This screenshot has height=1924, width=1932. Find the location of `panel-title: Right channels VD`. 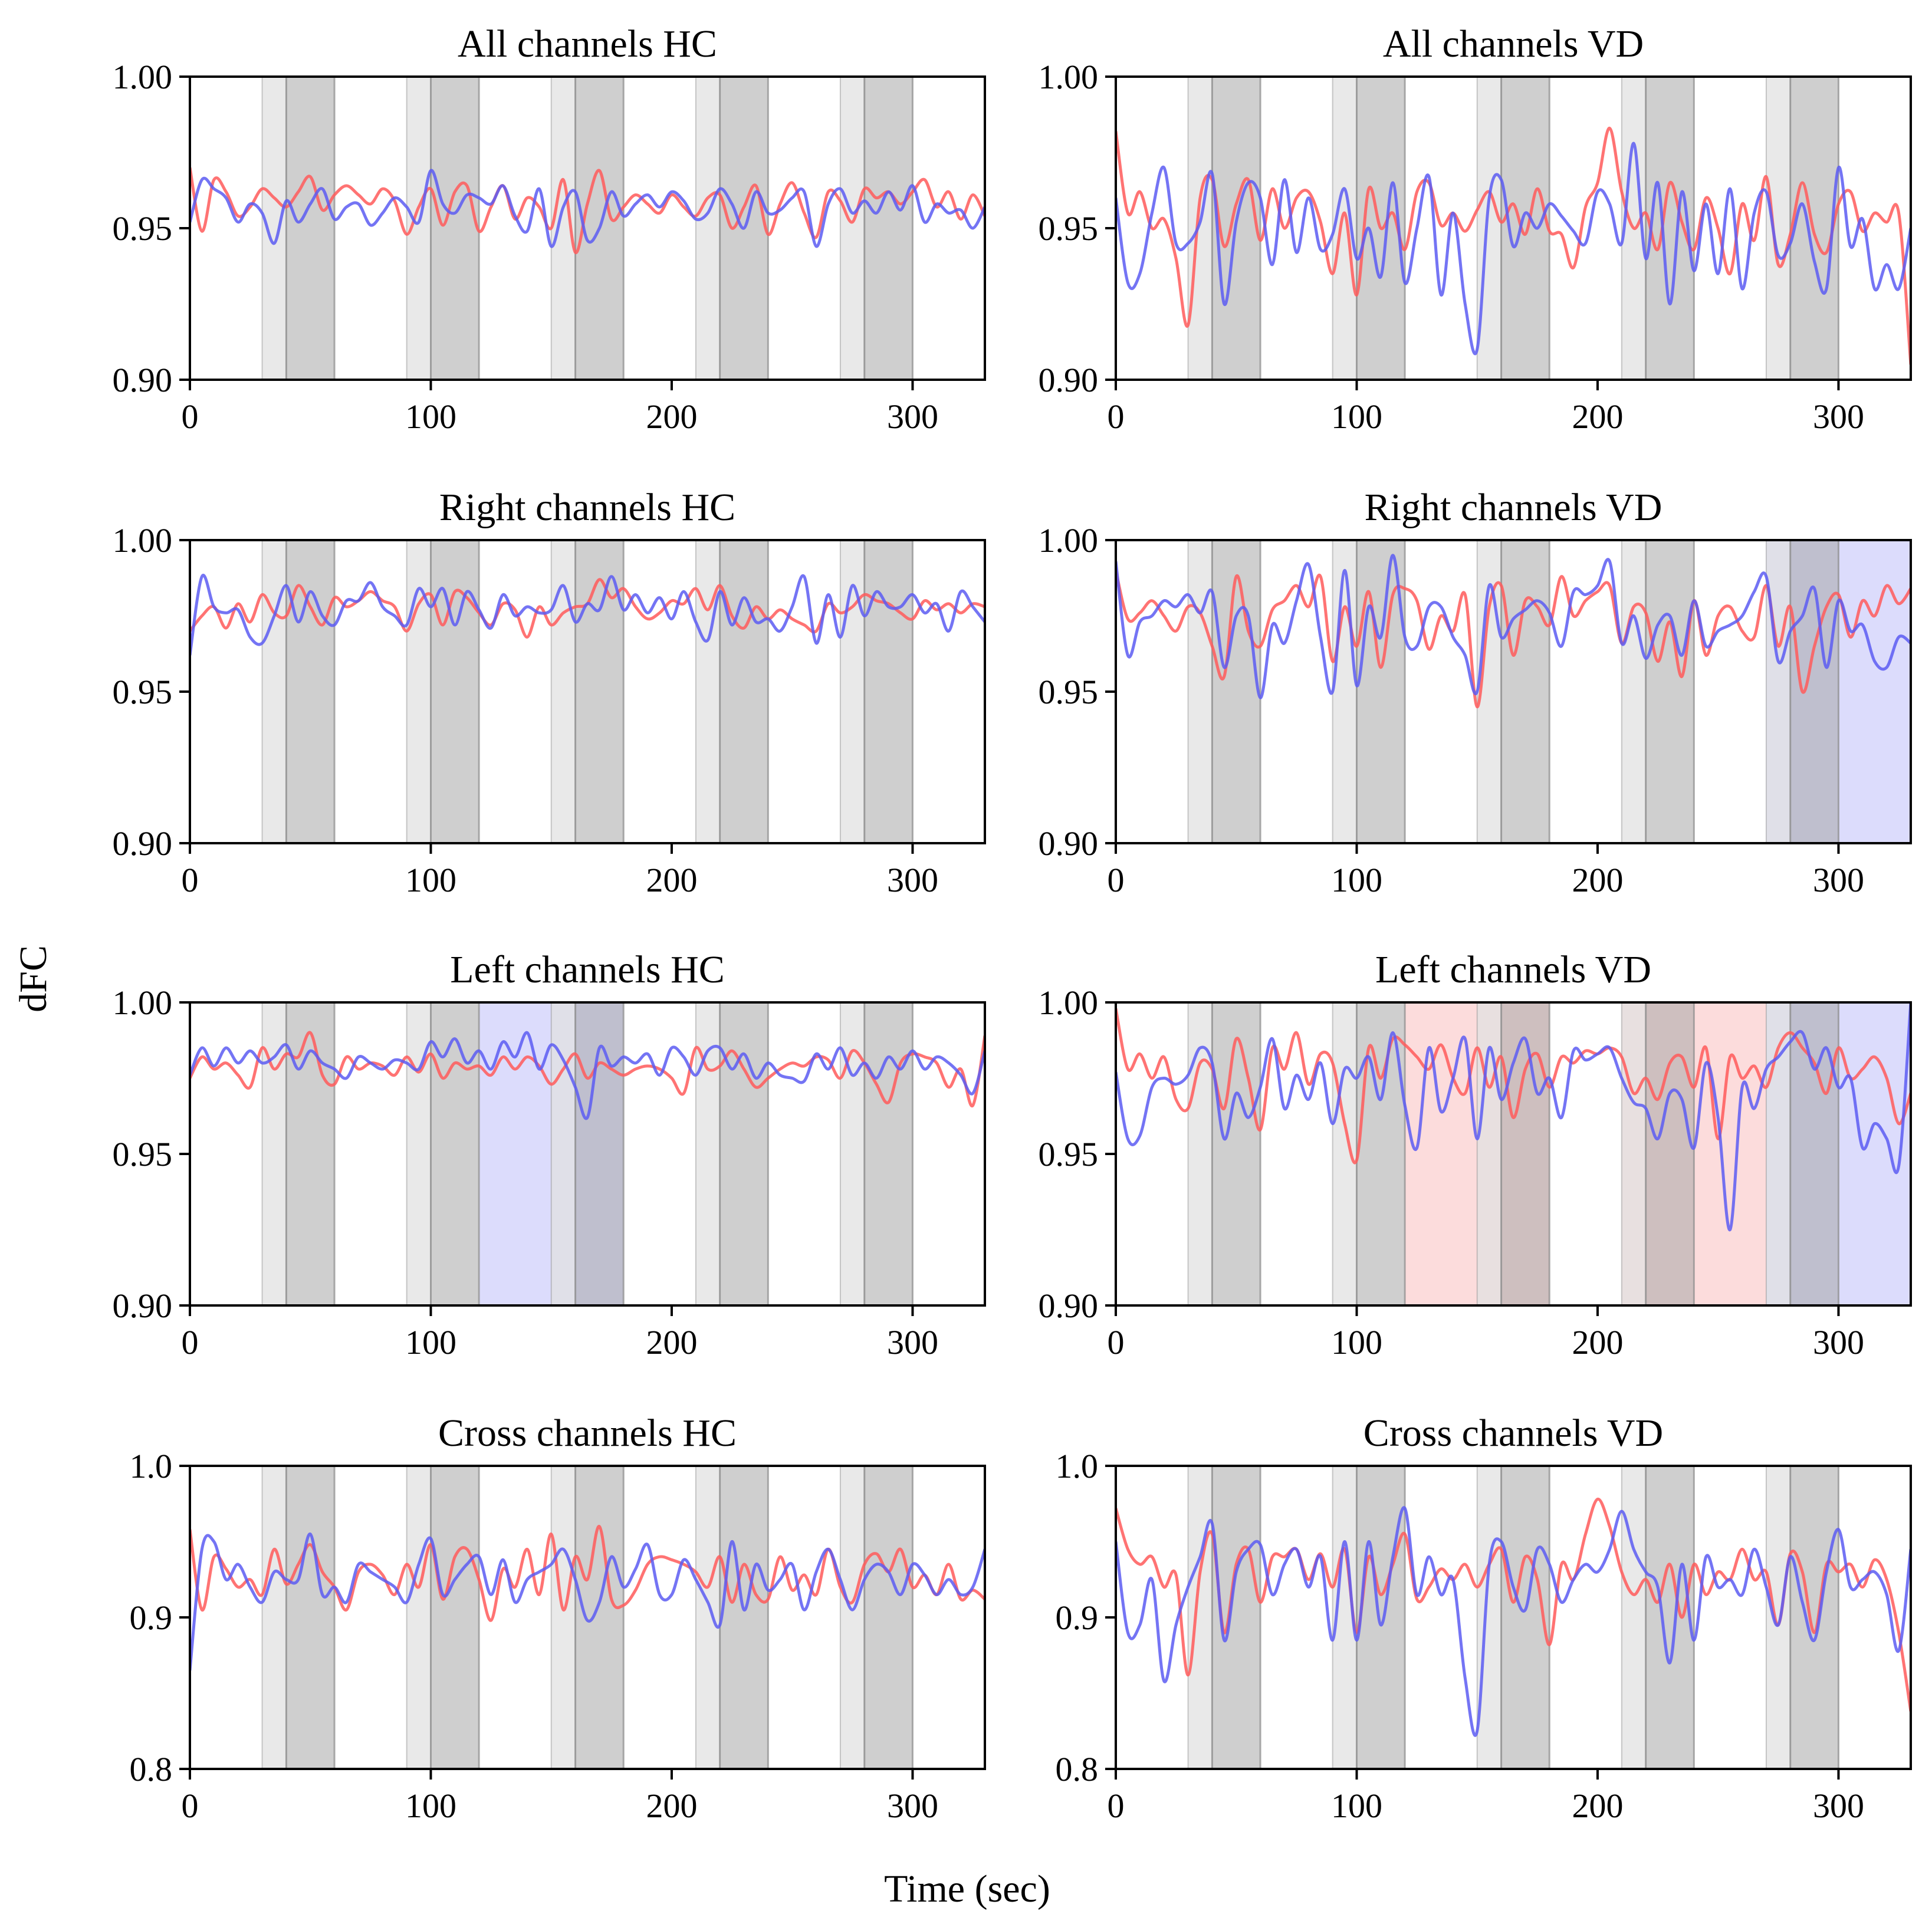

panel-title: Right channels VD is located at coordinates (1514, 508).